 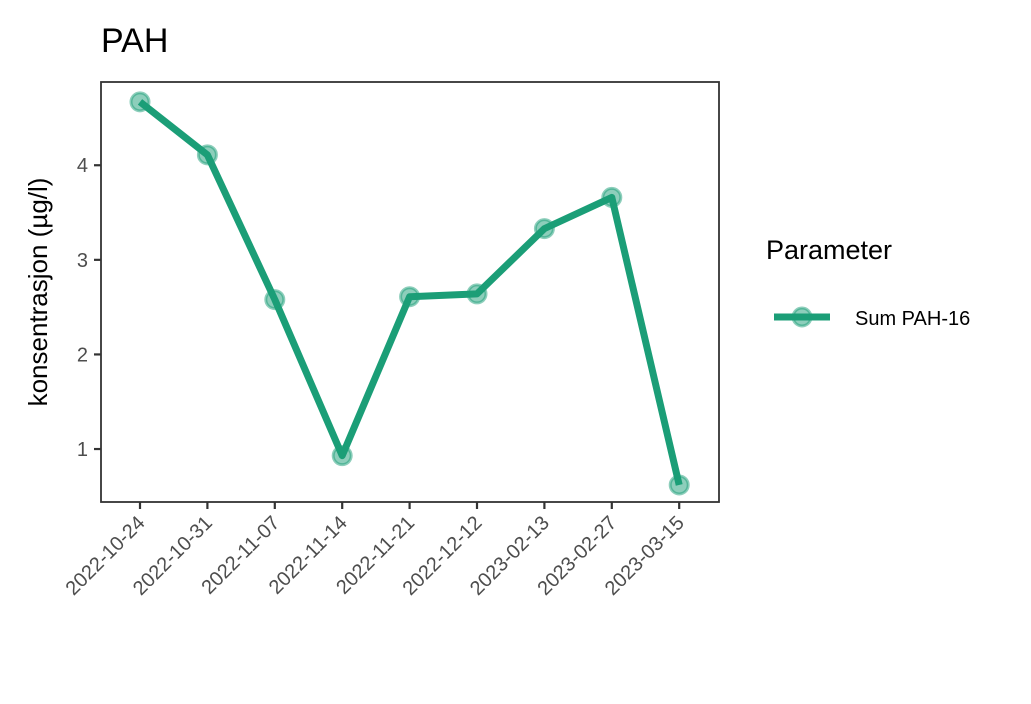 I want to click on y-axis-title: konsentrasjon (µg/l), so click(x=38, y=292).